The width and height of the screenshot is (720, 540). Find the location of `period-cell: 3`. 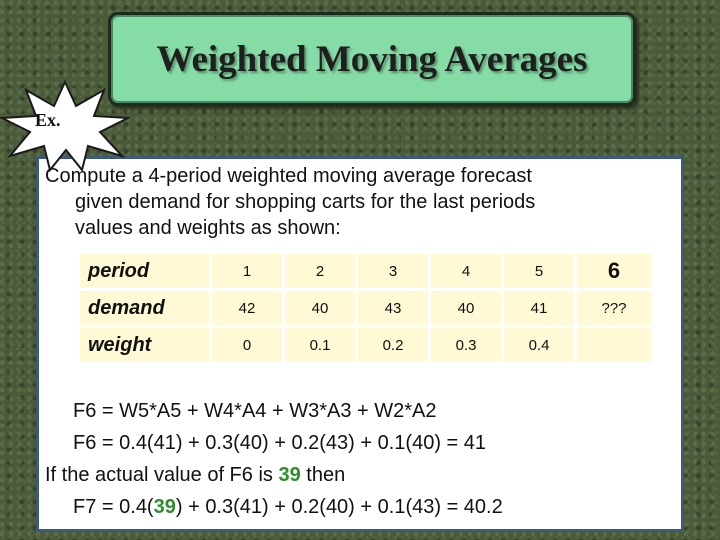

period-cell: 3 is located at coordinates (393, 271).